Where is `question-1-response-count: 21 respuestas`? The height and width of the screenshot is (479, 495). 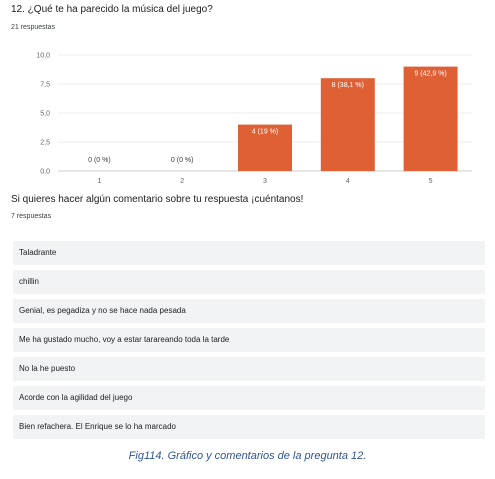
question-1-response-count: 21 respuestas is located at coordinates (33, 27).